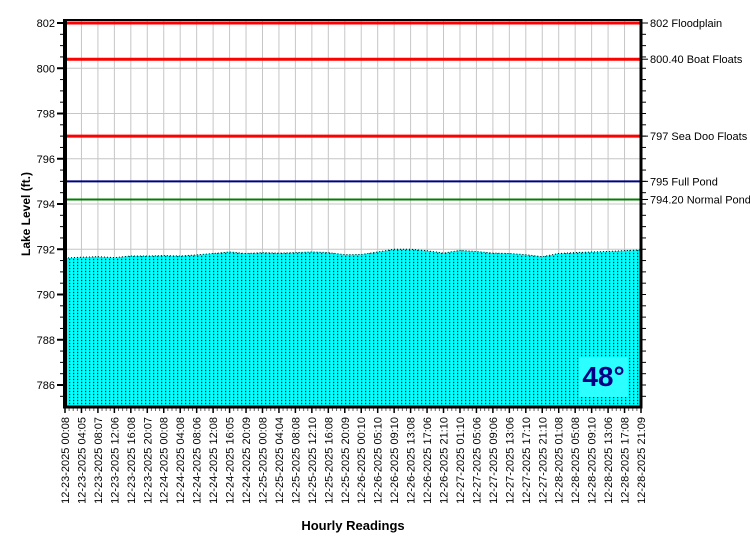  Describe the element at coordinates (26, 214) in the screenshot. I see `y-axis-title: Lake Level (ft.)` at that location.